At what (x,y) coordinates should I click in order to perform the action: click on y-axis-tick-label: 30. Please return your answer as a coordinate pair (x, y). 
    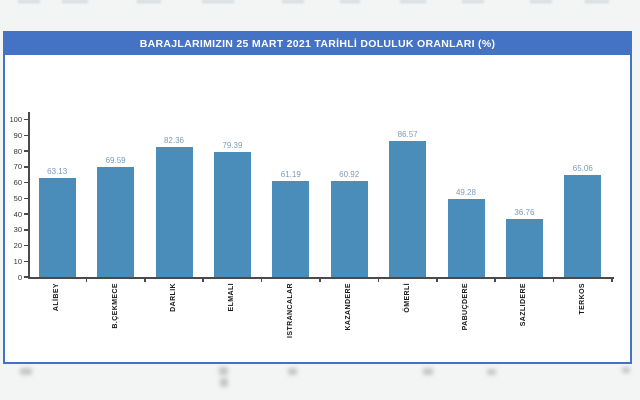
    Looking at the image, I should click on (17, 230).